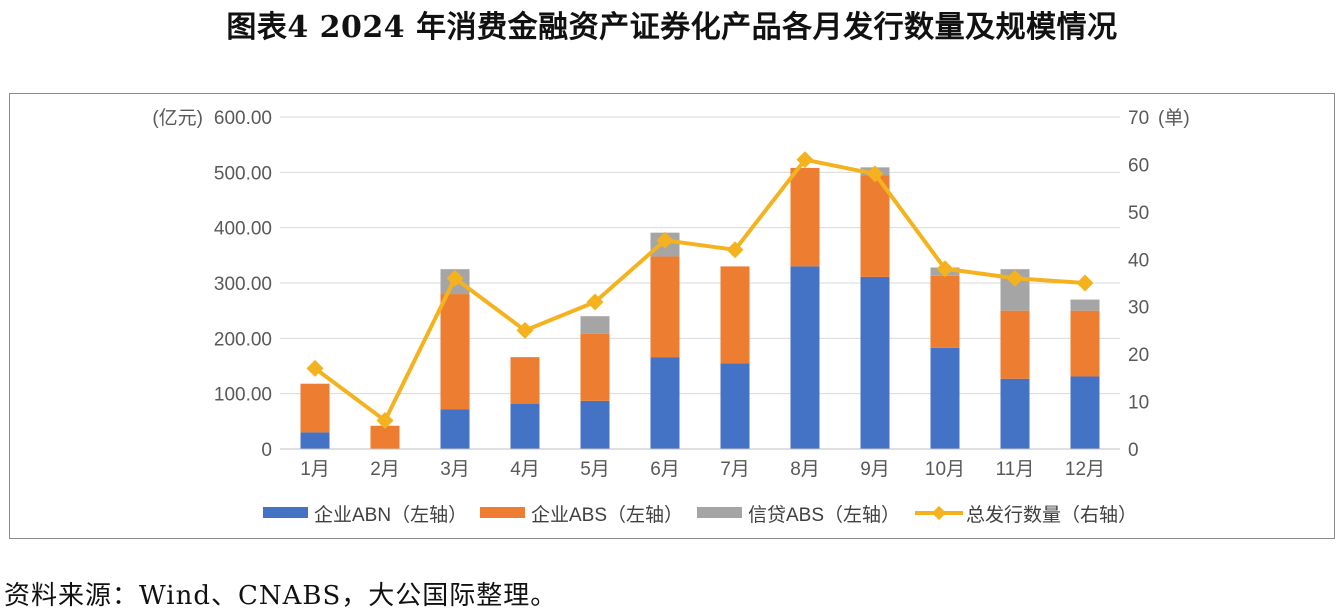 The width and height of the screenshot is (1344, 615). I want to click on x-tick-label: 10月, so click(945, 469).